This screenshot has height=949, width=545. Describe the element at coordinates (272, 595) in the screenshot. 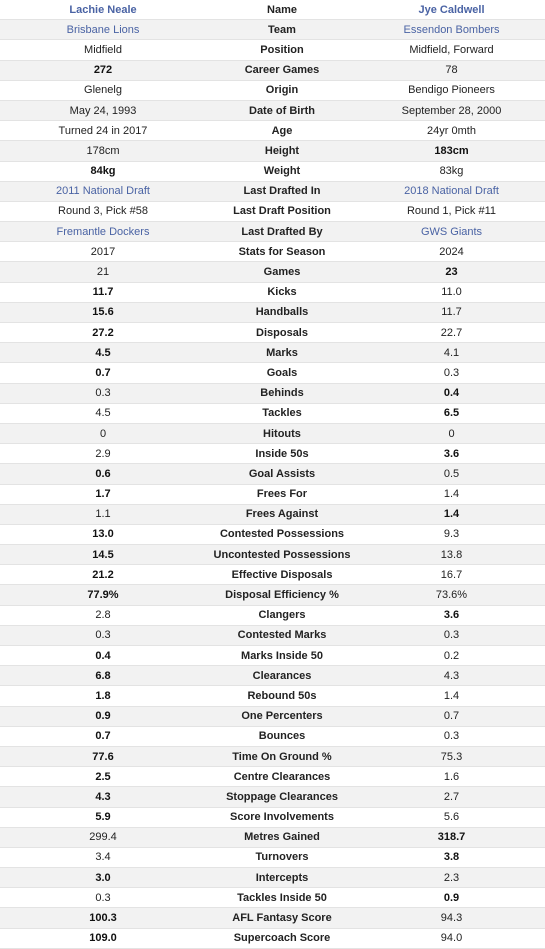

I see `row-disposal-efficiency-pct: 77.9% Disposal Efficiency % 73.6%` at that location.